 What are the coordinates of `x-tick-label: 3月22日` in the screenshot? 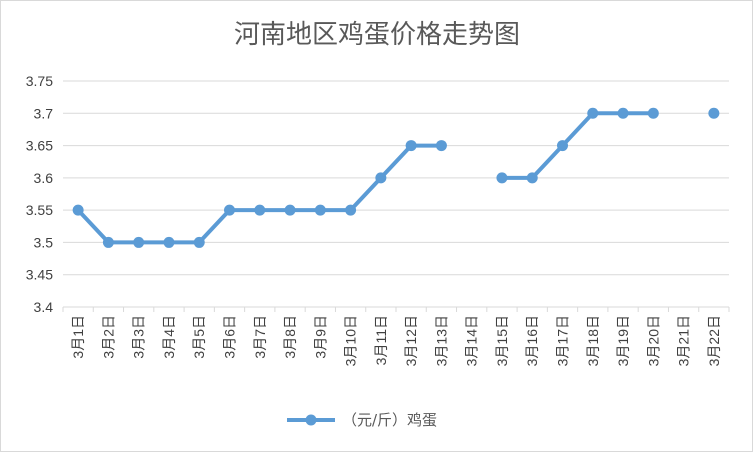 It's located at (714, 340).